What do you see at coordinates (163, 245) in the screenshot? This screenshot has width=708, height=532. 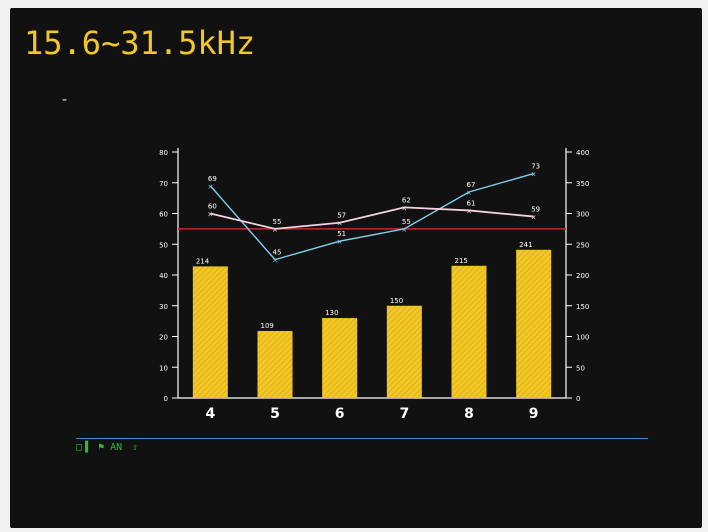 I see `y-left-tick-label: 50` at bounding box center [163, 245].